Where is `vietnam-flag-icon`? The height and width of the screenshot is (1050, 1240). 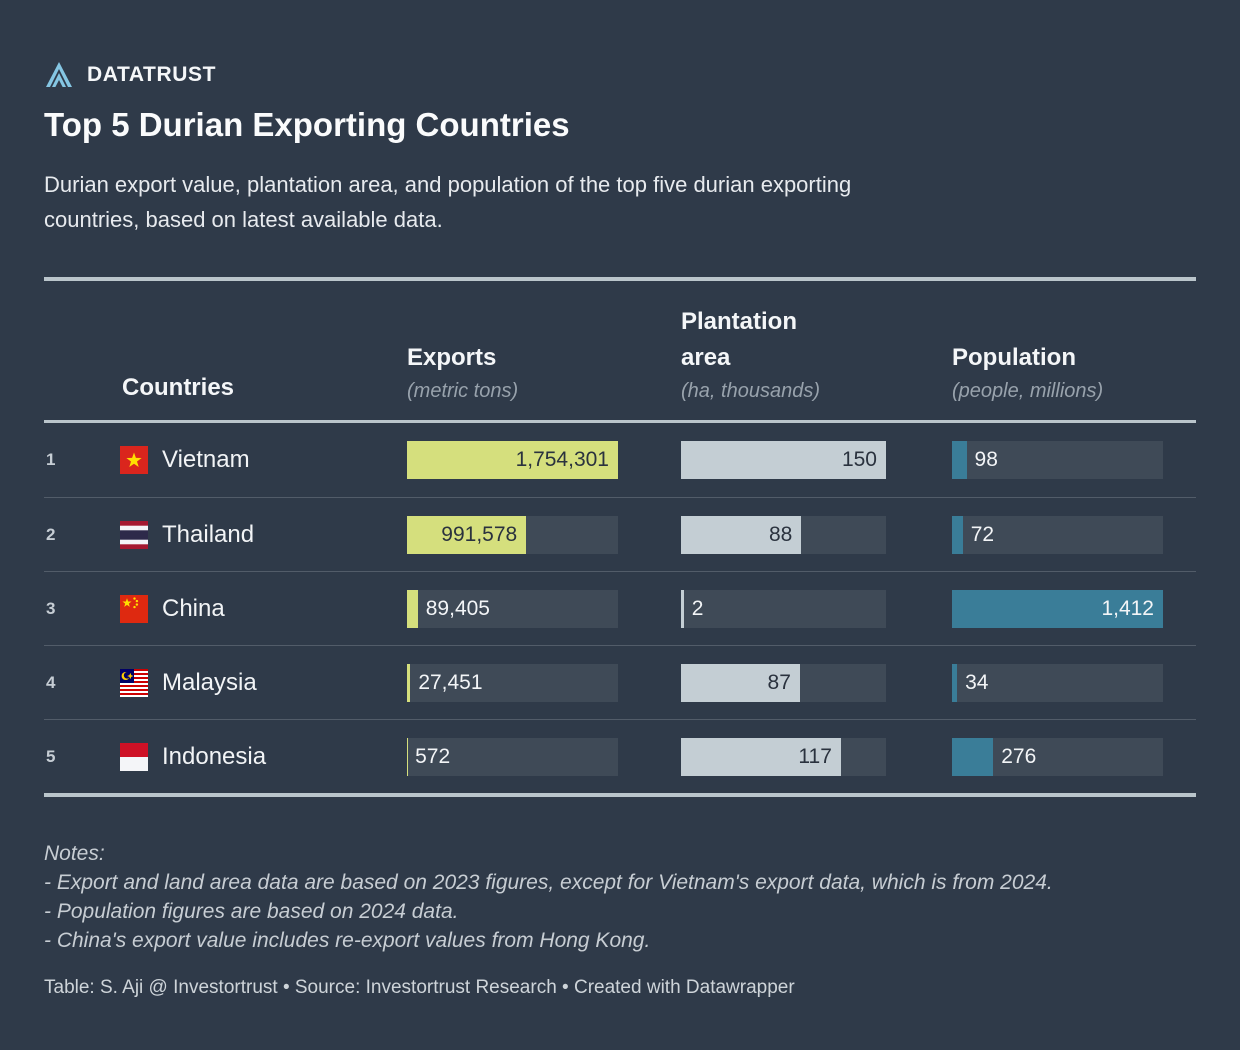
vietnam-flag-icon is located at coordinates (134, 460).